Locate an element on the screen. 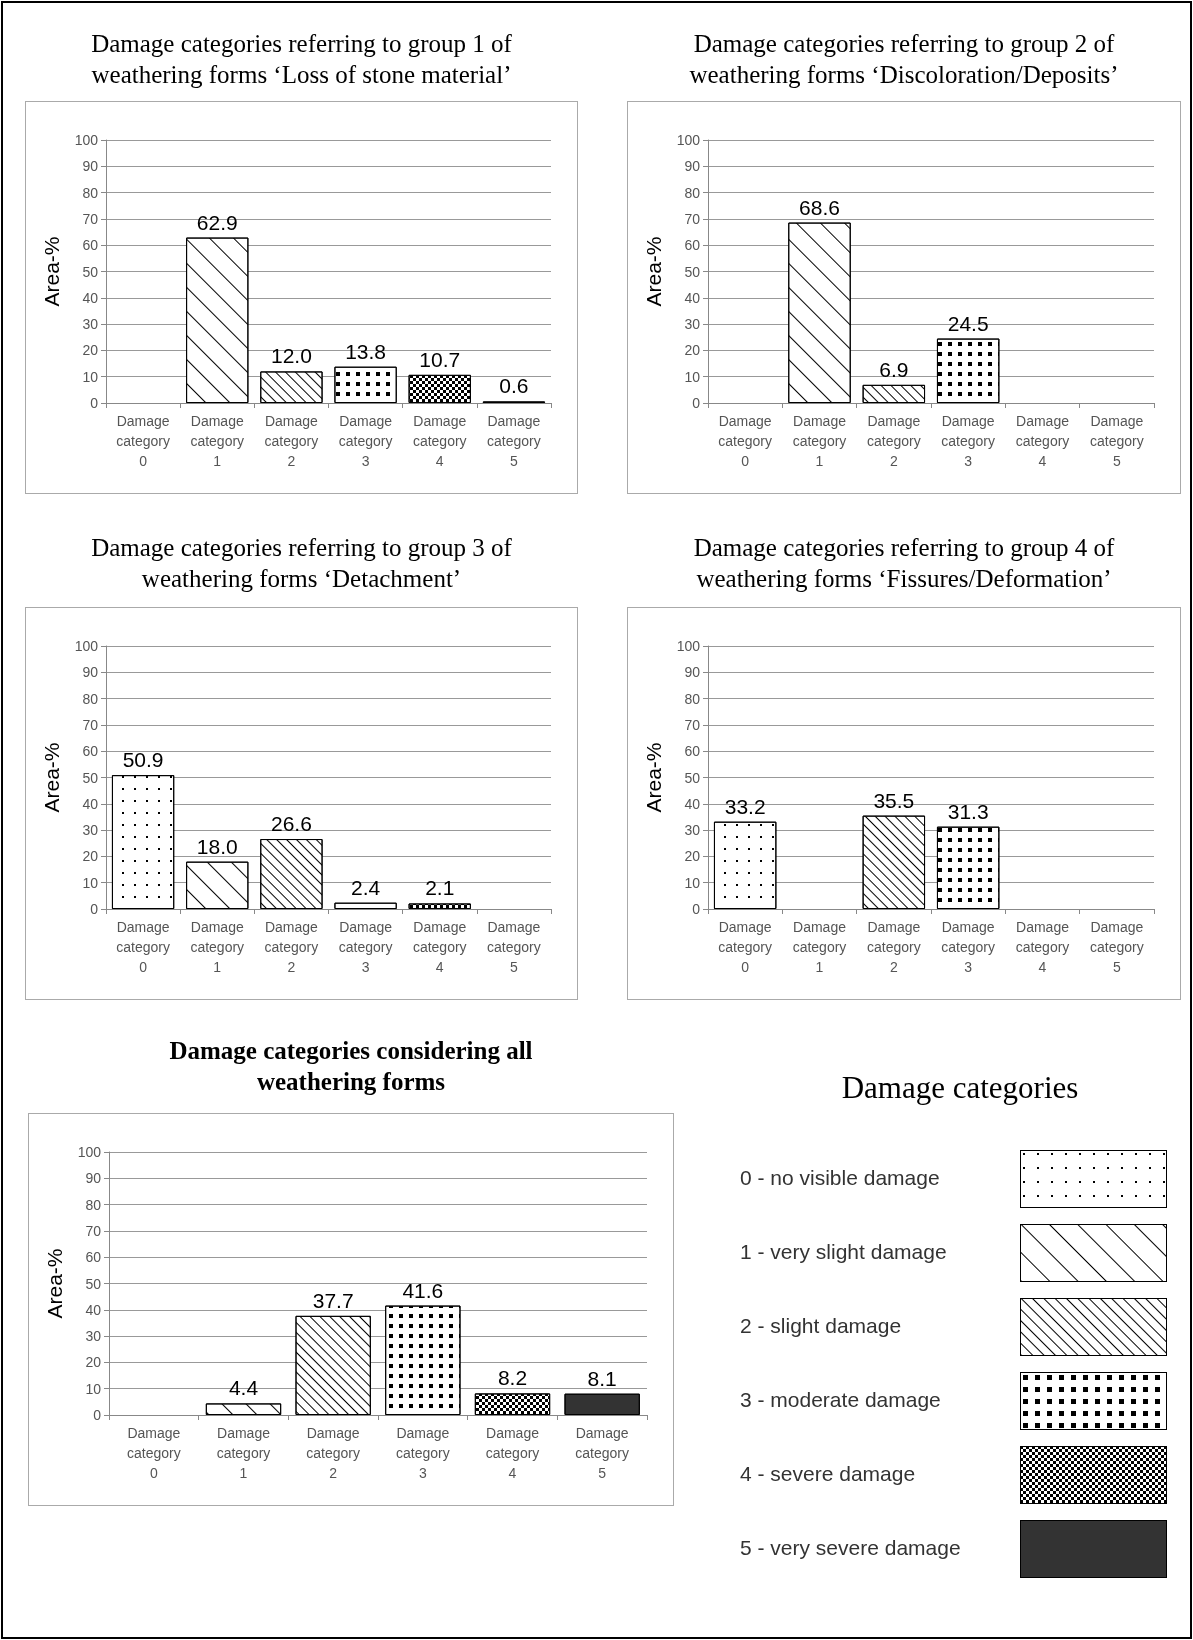  data-label: 50.9 is located at coordinates (143, 760).